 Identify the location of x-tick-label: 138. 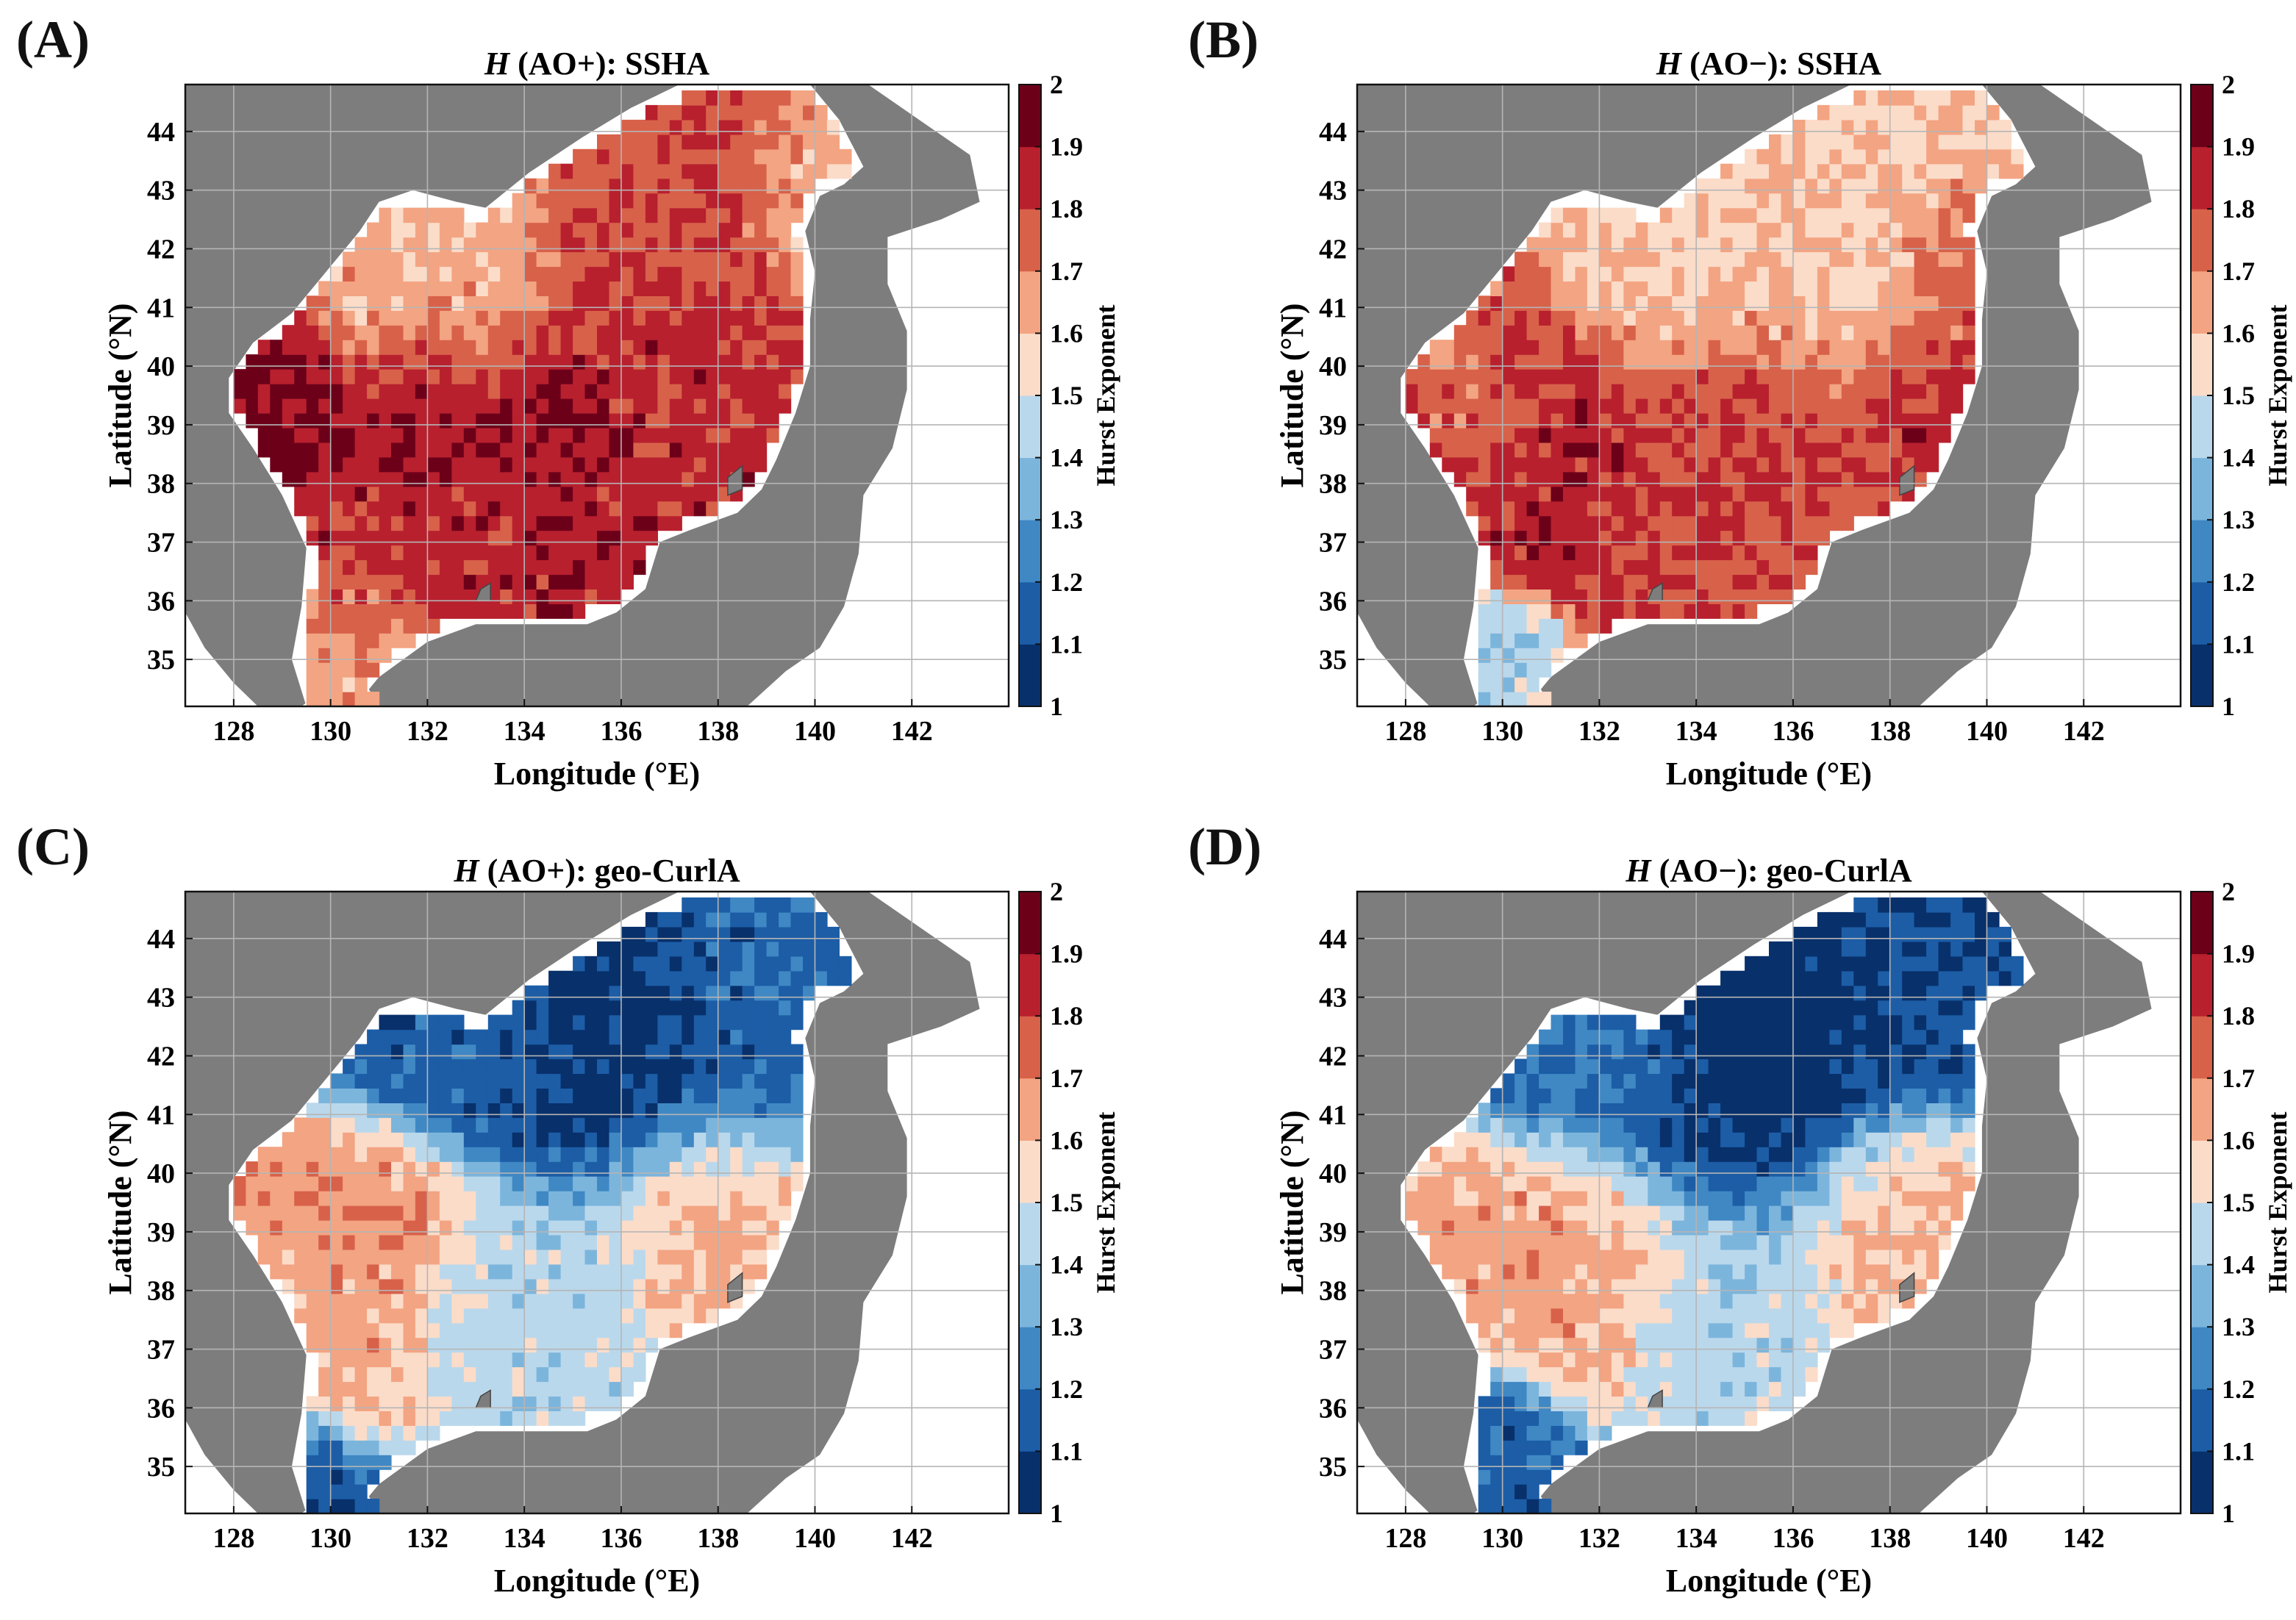
(718, 731).